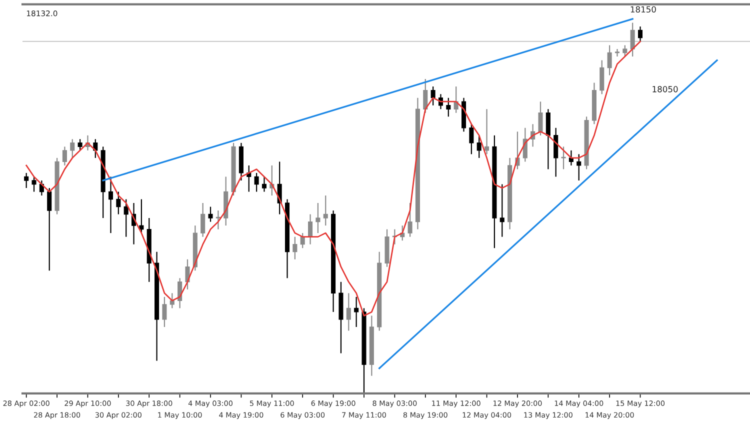 The height and width of the screenshot is (430, 750). I want to click on annotation: 18050, so click(665, 89).